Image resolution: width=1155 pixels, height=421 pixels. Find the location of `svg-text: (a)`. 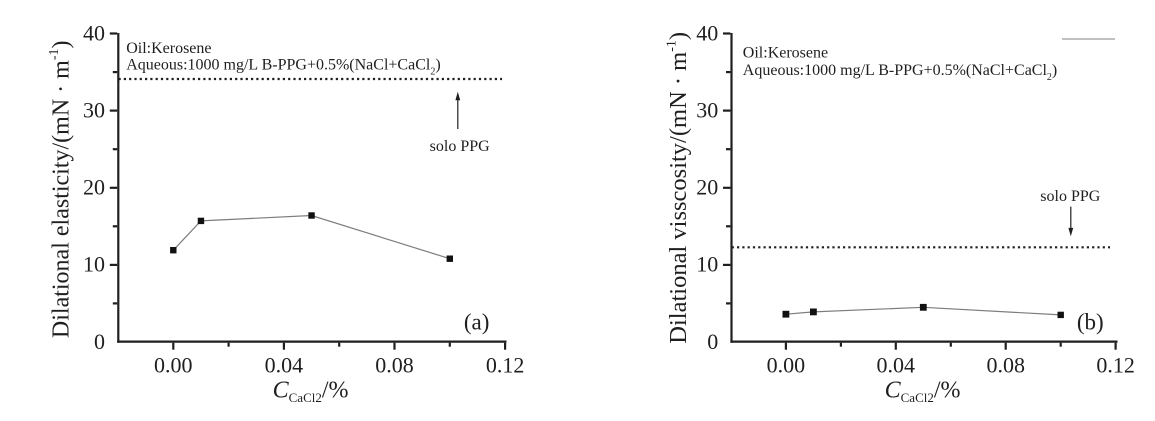

svg-text: (a) is located at coordinates (477, 322).